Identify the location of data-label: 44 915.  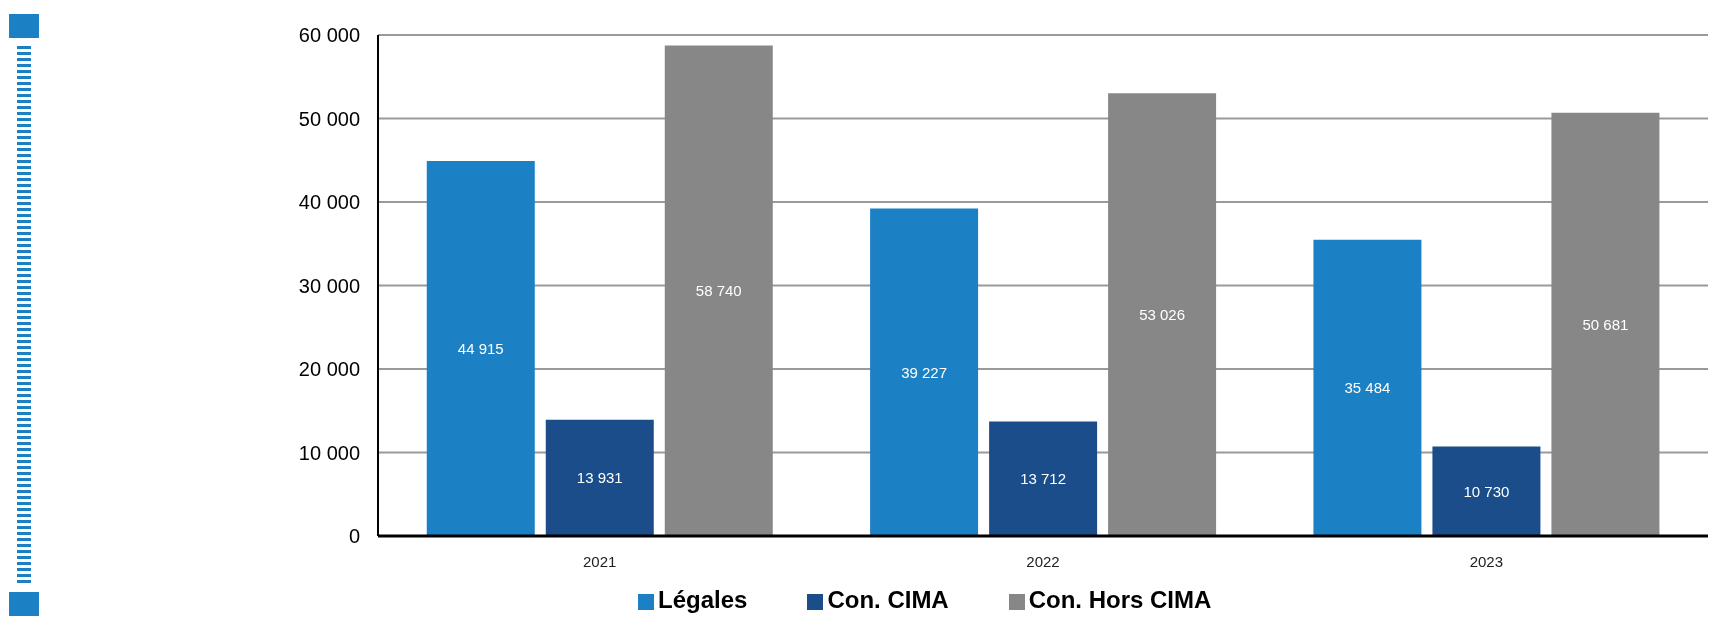
(480, 348).